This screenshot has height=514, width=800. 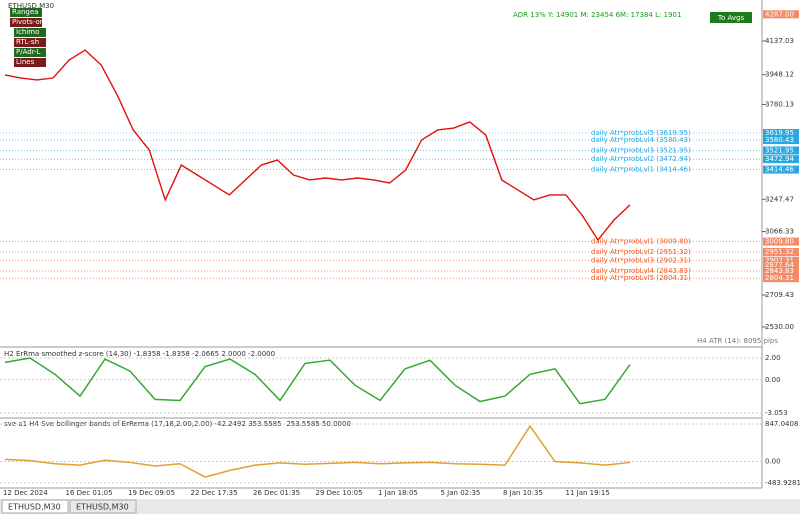 What do you see at coordinates (461, 493) in the screenshot?
I see `date-label: 5 Jan 02:35` at bounding box center [461, 493].